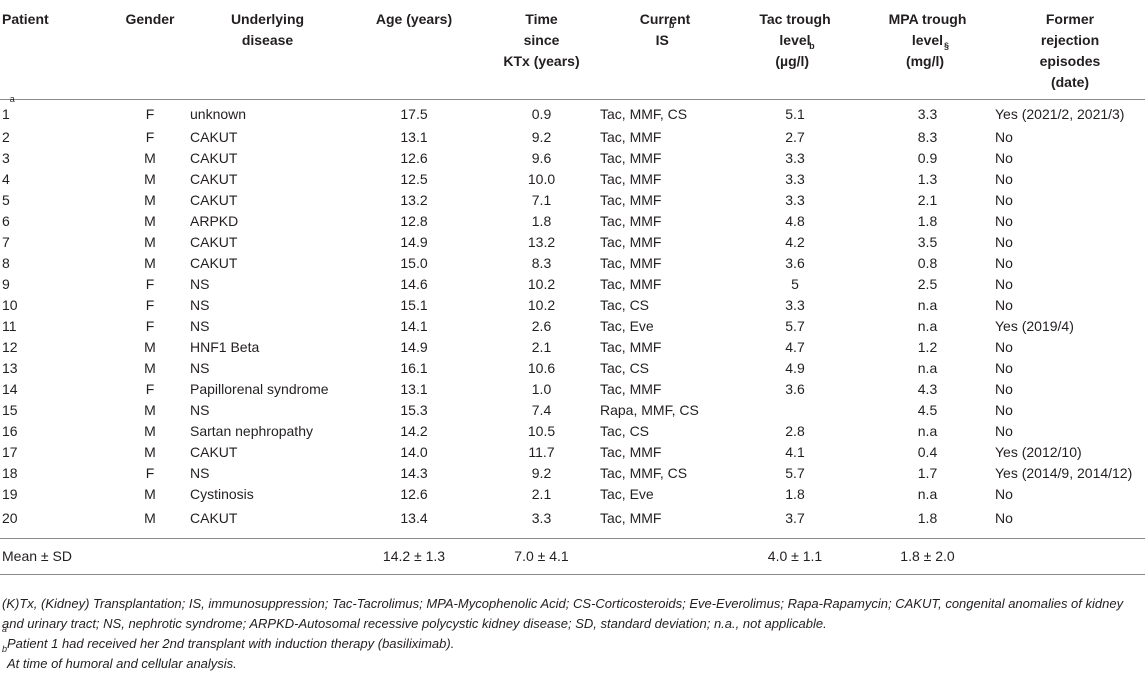  What do you see at coordinates (572, 158) in the screenshot?
I see `table-row: 3 M CAKUT 12.6 9.6 Tac, MMF 3.3 0.9 No` at bounding box center [572, 158].